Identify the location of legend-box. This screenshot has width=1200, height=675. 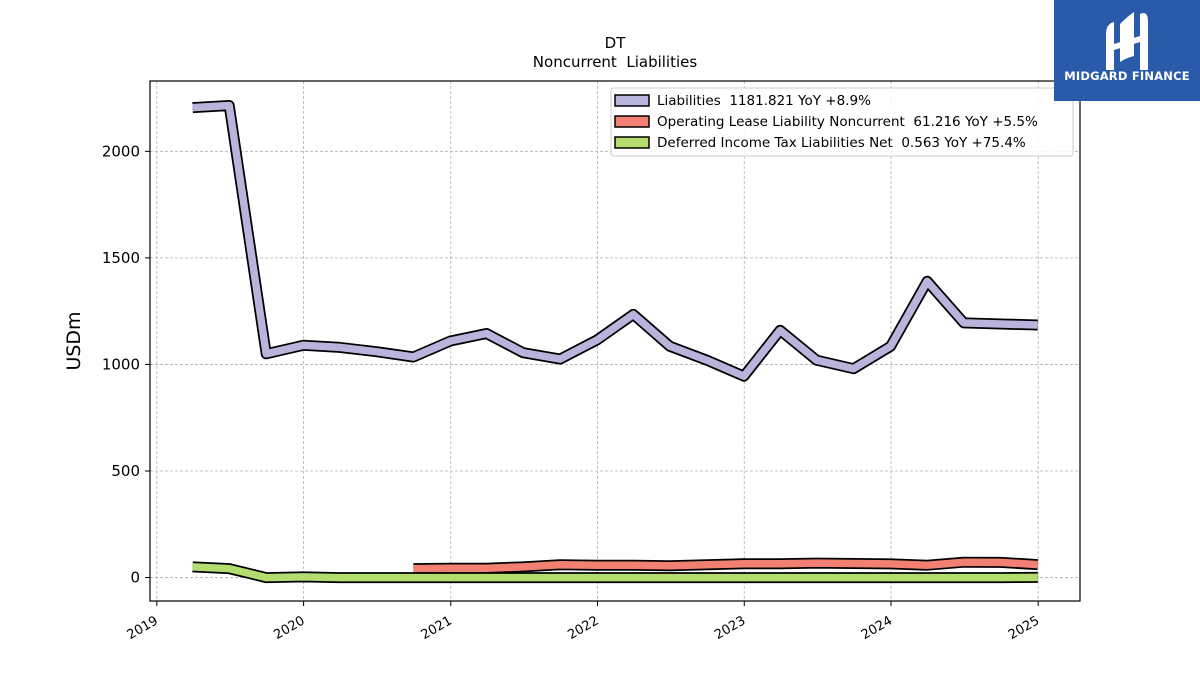
(842, 122).